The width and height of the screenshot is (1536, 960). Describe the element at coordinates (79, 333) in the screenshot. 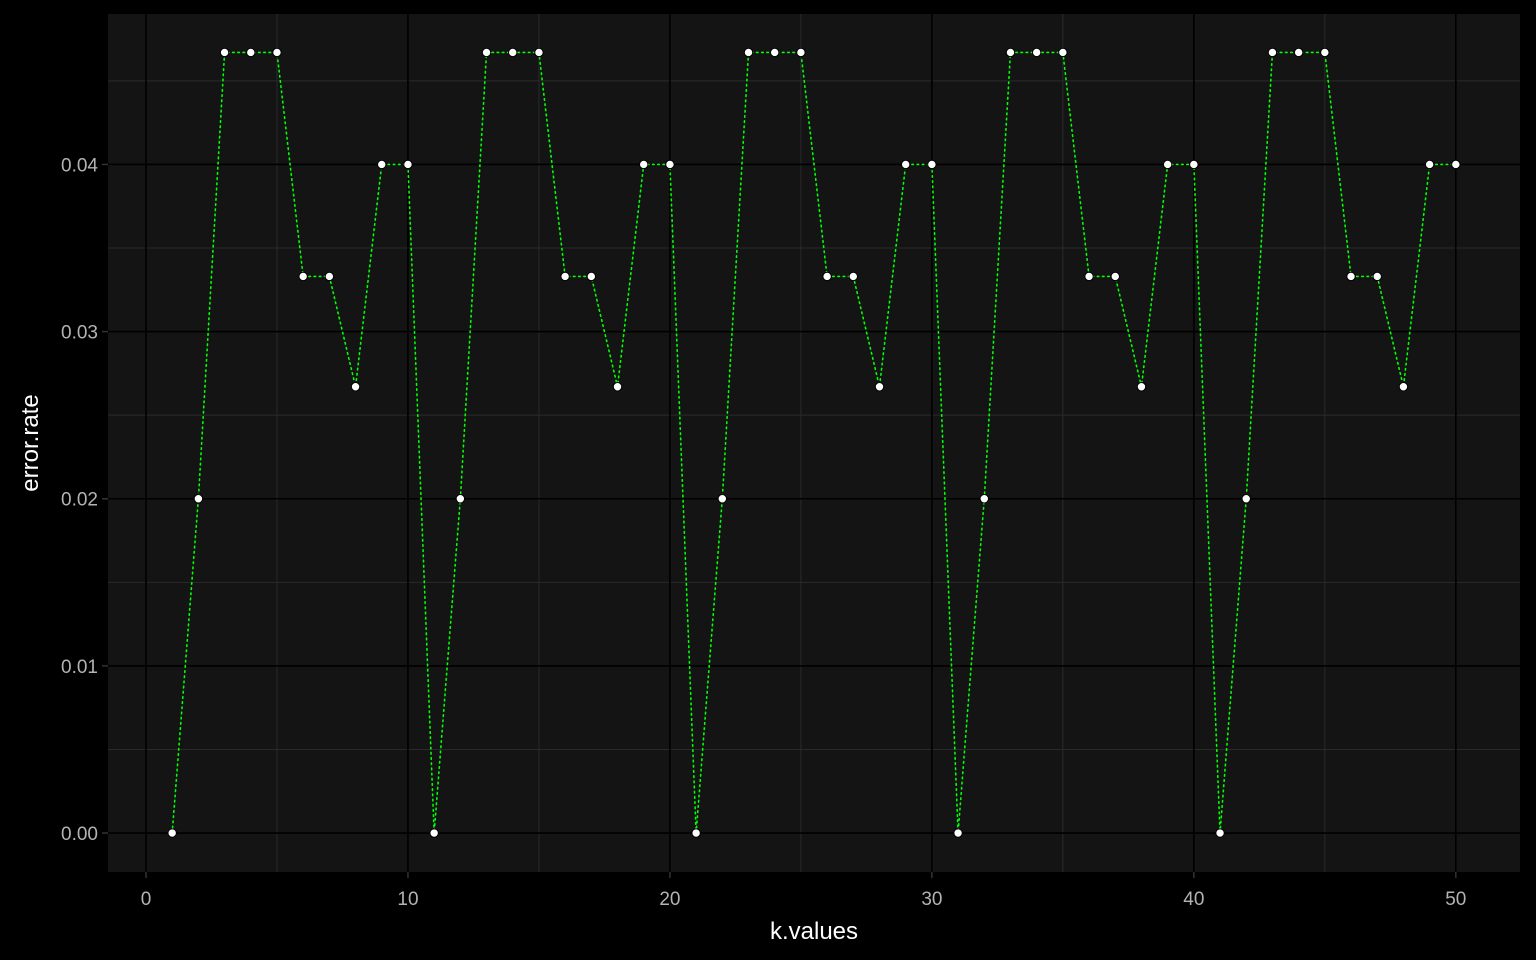

I see `y-tick-label: 0.03` at that location.